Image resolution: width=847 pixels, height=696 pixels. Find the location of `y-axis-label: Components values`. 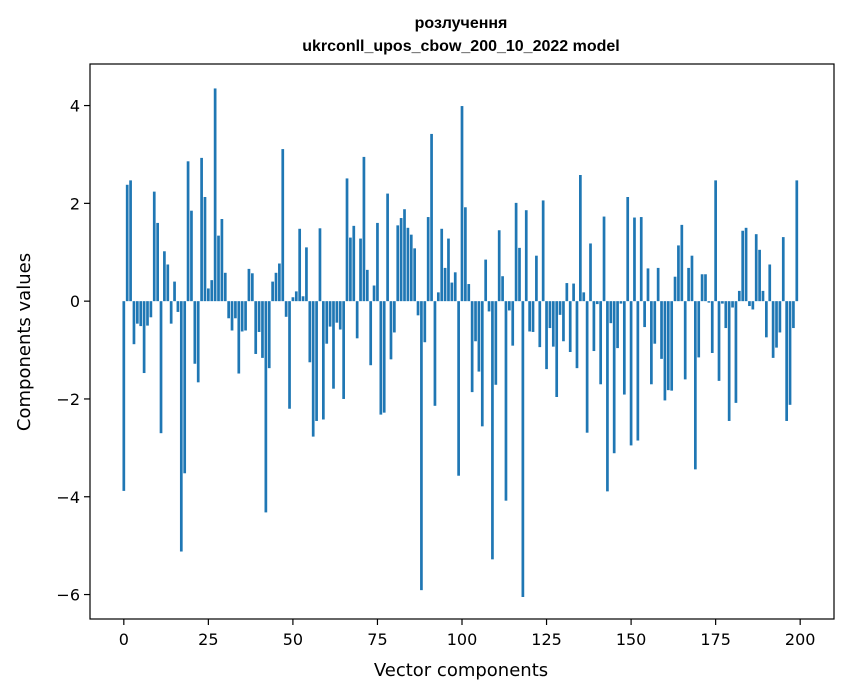

y-axis-label: Components values is located at coordinates (24, 342).